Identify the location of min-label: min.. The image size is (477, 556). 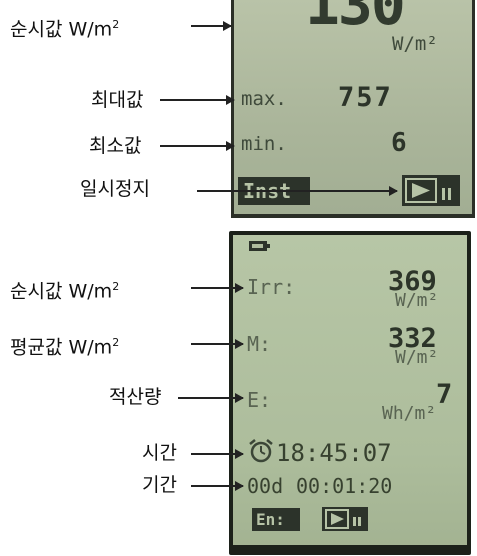
(264, 144).